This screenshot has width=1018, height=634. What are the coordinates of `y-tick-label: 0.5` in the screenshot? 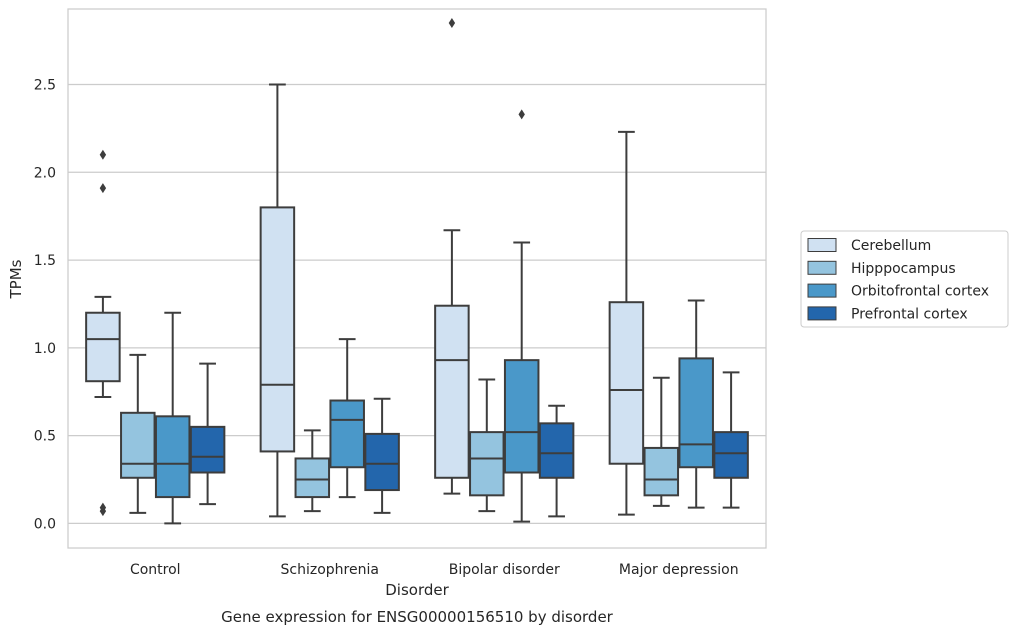 It's located at (45, 437).